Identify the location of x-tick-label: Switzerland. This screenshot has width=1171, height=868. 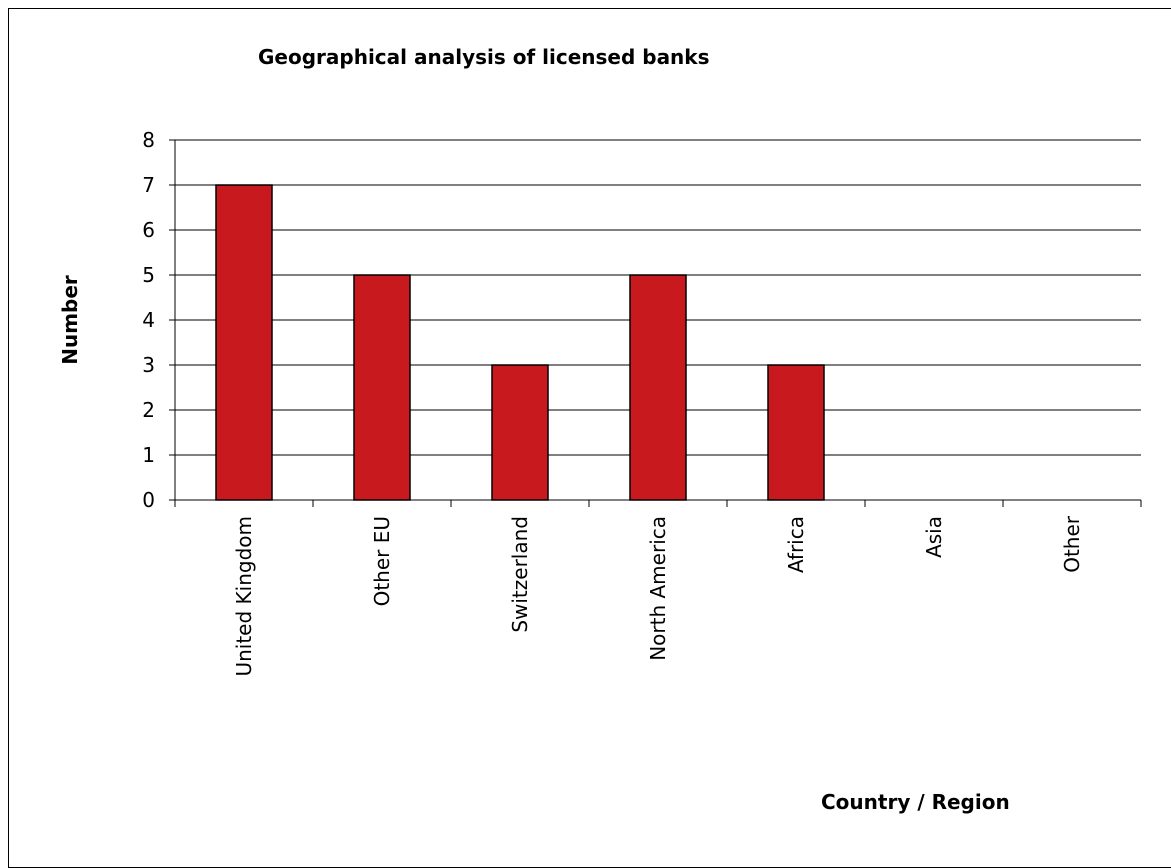
(520, 574).